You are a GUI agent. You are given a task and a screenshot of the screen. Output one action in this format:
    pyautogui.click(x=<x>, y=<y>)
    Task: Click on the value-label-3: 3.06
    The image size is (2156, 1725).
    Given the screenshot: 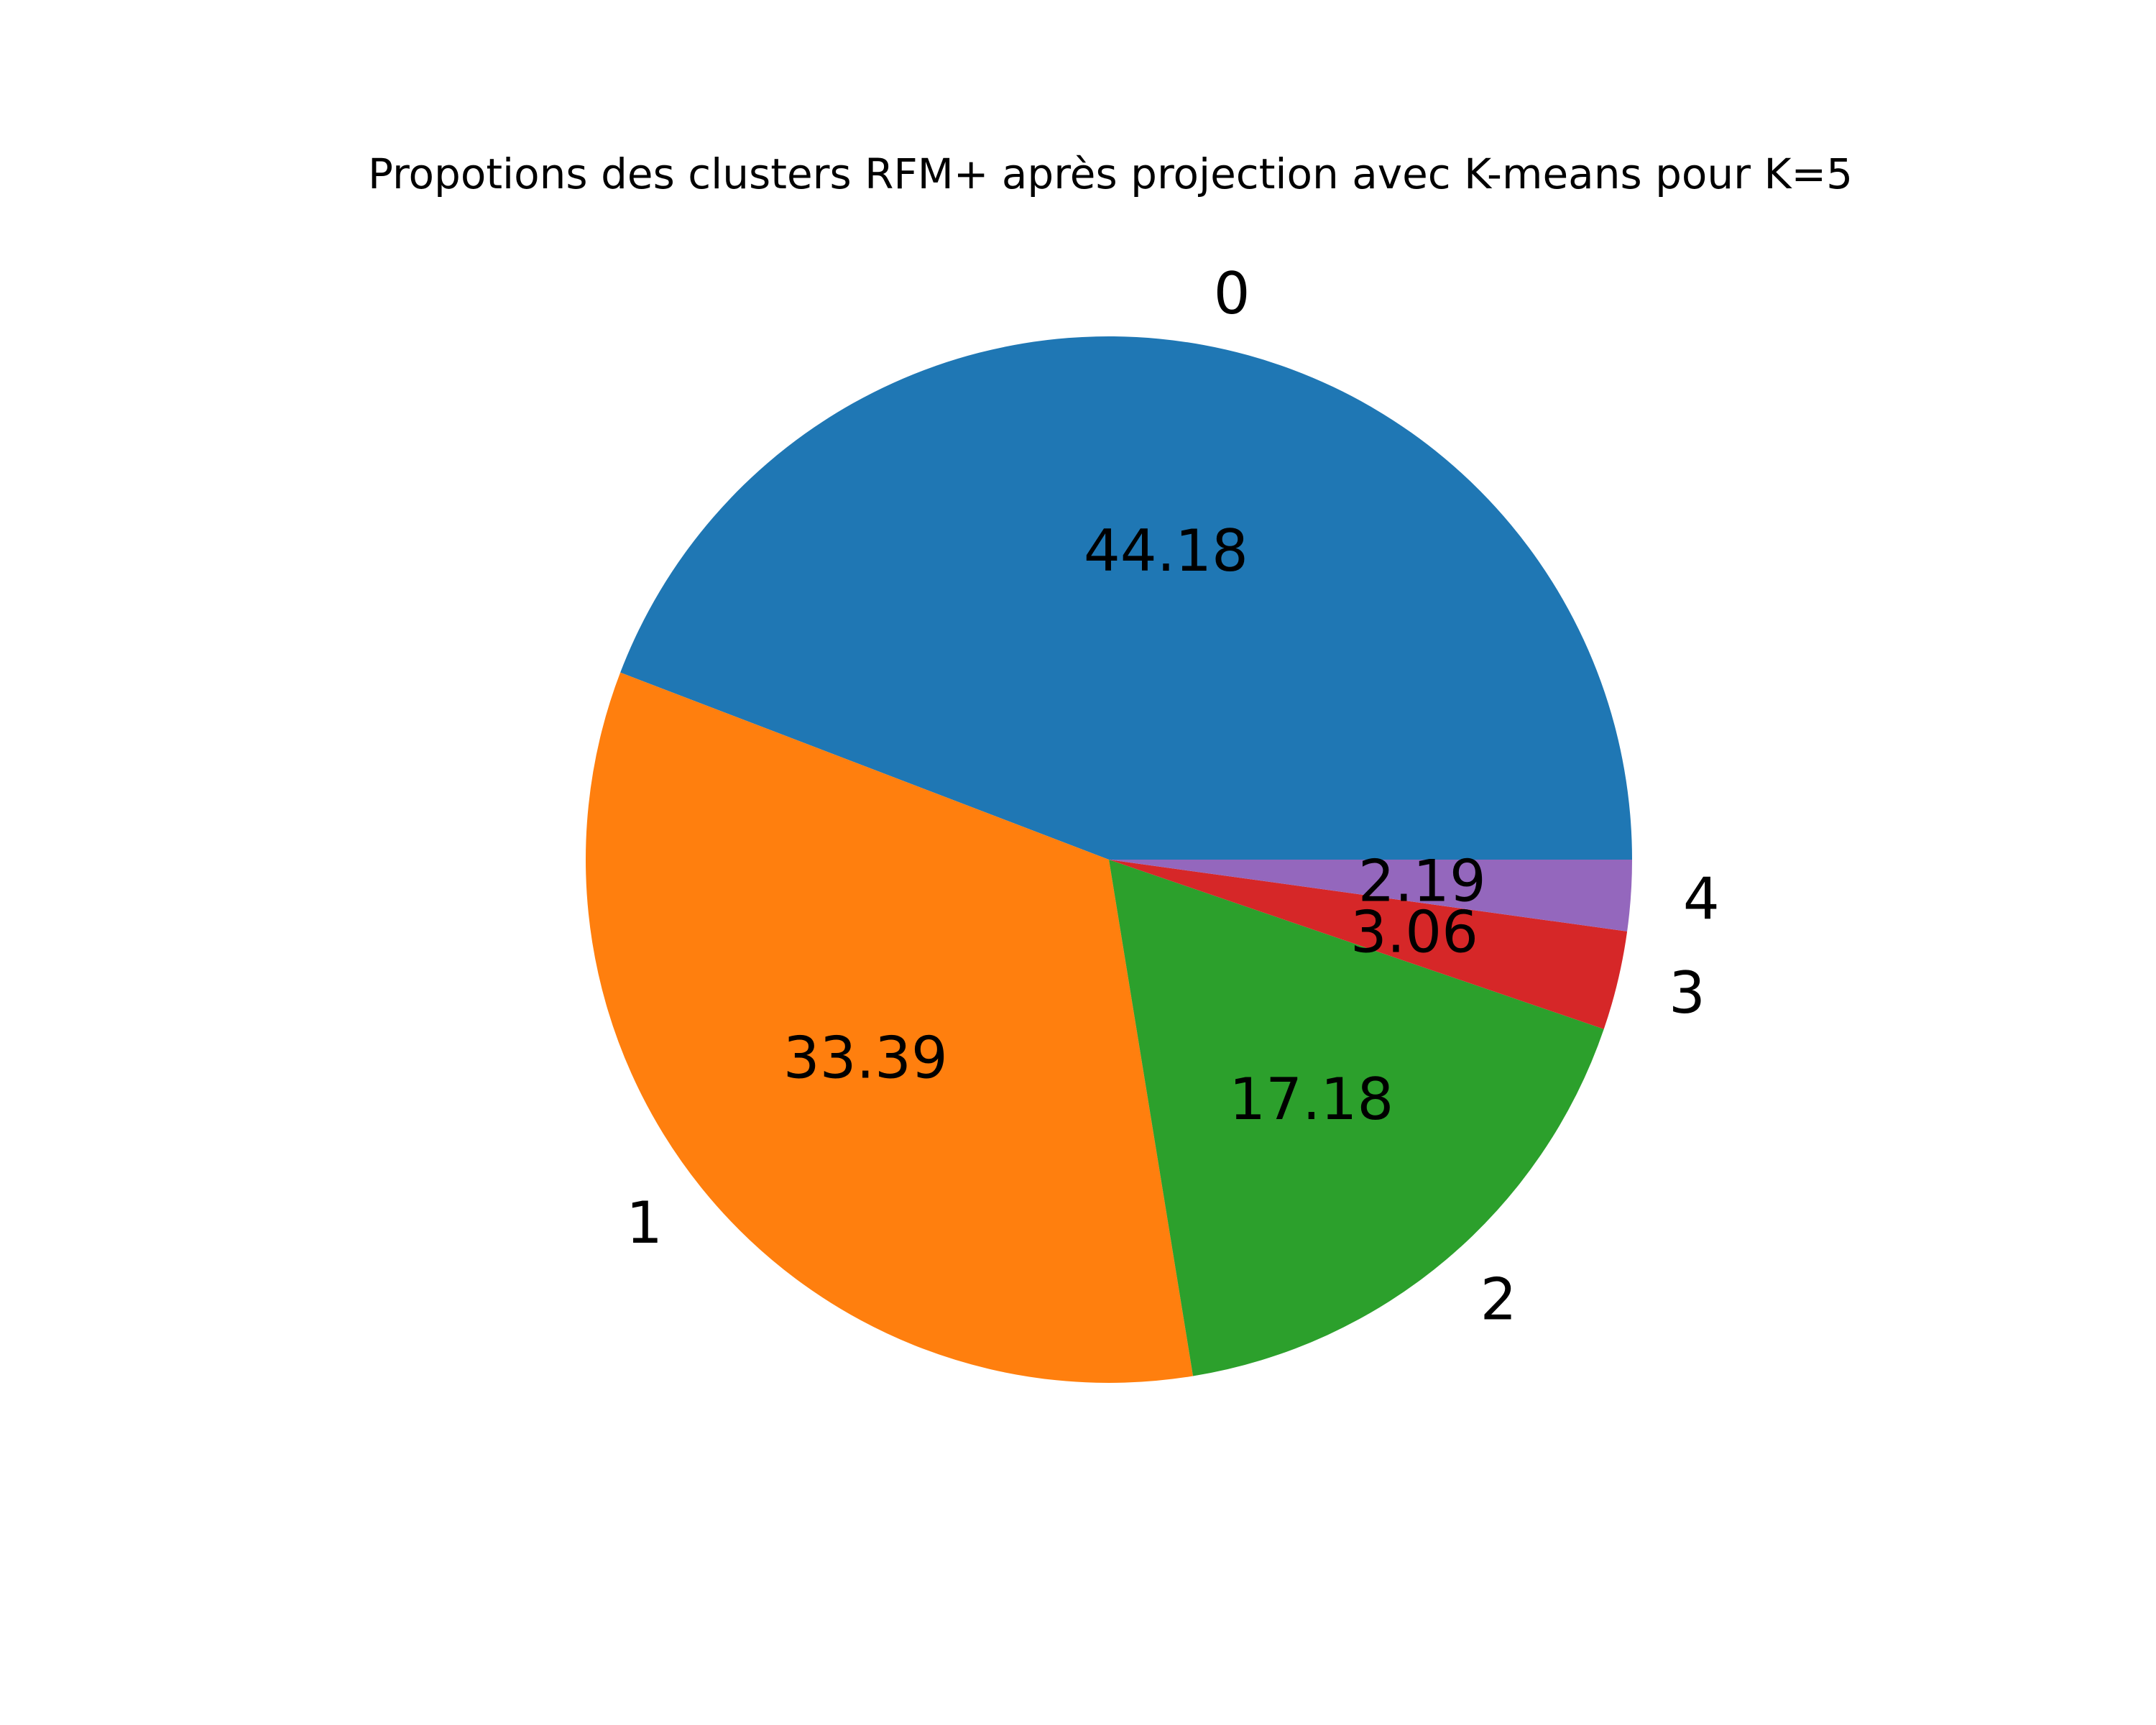 What is the action you would take?
    pyautogui.click(x=1414, y=932)
    